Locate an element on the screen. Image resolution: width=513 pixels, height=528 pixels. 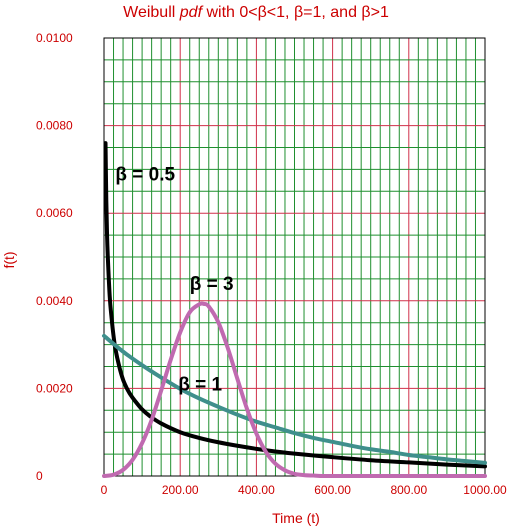
chart-title-suffix: with 0<β<1, β=1, and β>1 is located at coordinates (295, 12).